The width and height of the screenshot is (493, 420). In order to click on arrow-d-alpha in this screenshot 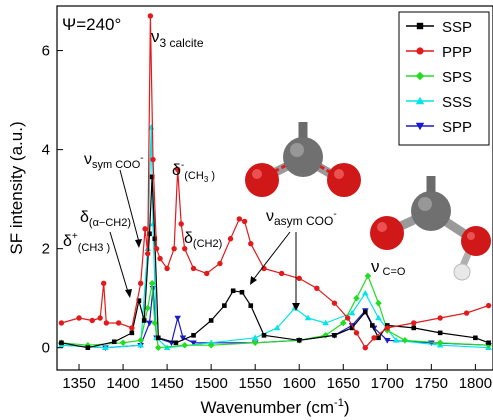, I will do `click(119, 262)`.